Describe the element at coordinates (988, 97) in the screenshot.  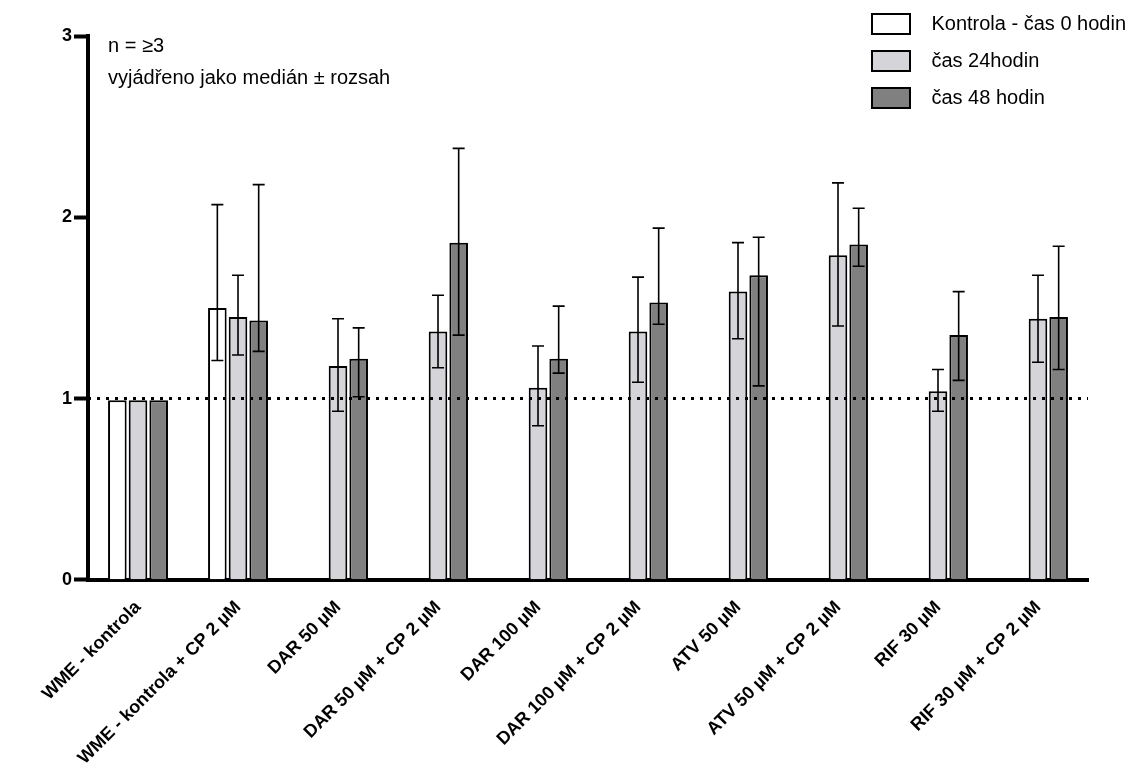
I see `legend-label: čas 48 hodin` at that location.